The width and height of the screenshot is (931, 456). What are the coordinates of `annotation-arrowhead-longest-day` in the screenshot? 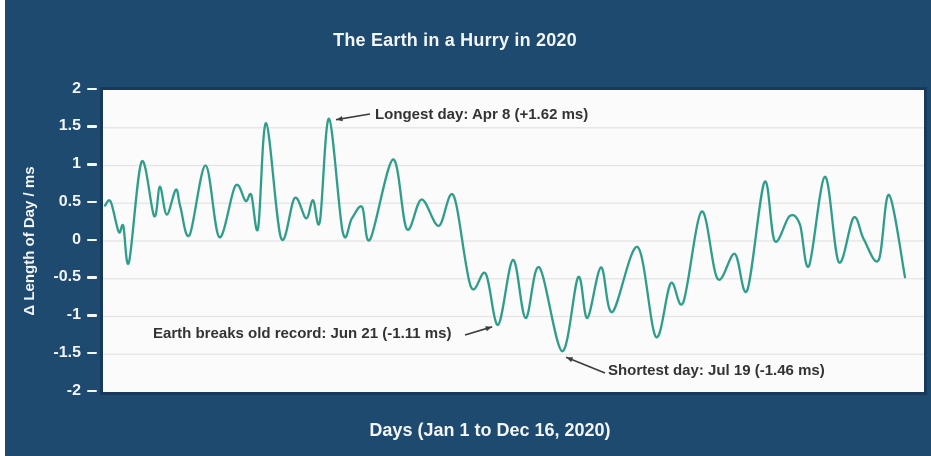 It's located at (339, 119).